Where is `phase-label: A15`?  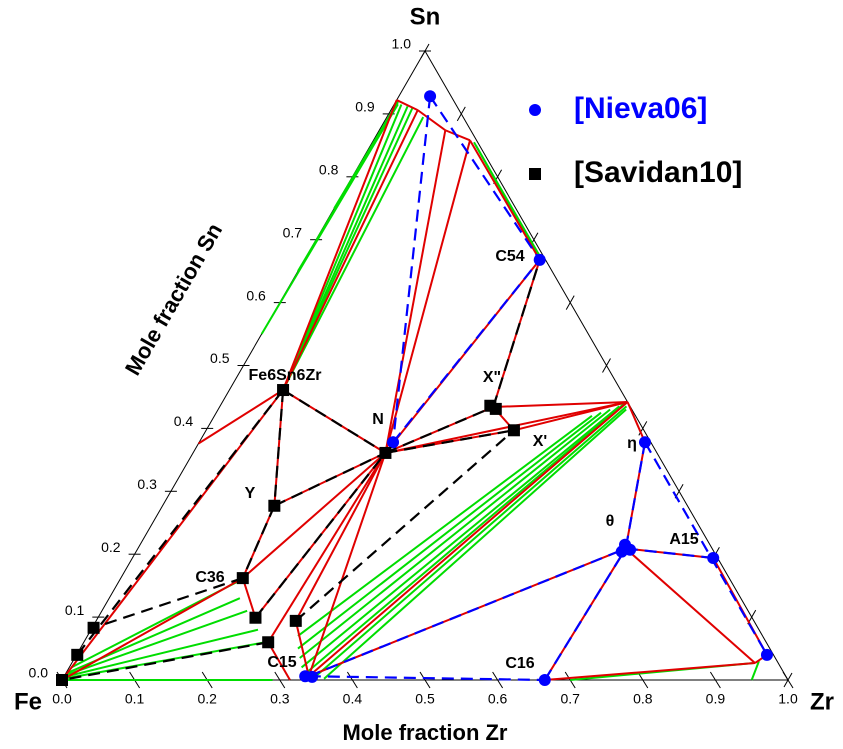 phase-label: A15 is located at coordinates (683, 539).